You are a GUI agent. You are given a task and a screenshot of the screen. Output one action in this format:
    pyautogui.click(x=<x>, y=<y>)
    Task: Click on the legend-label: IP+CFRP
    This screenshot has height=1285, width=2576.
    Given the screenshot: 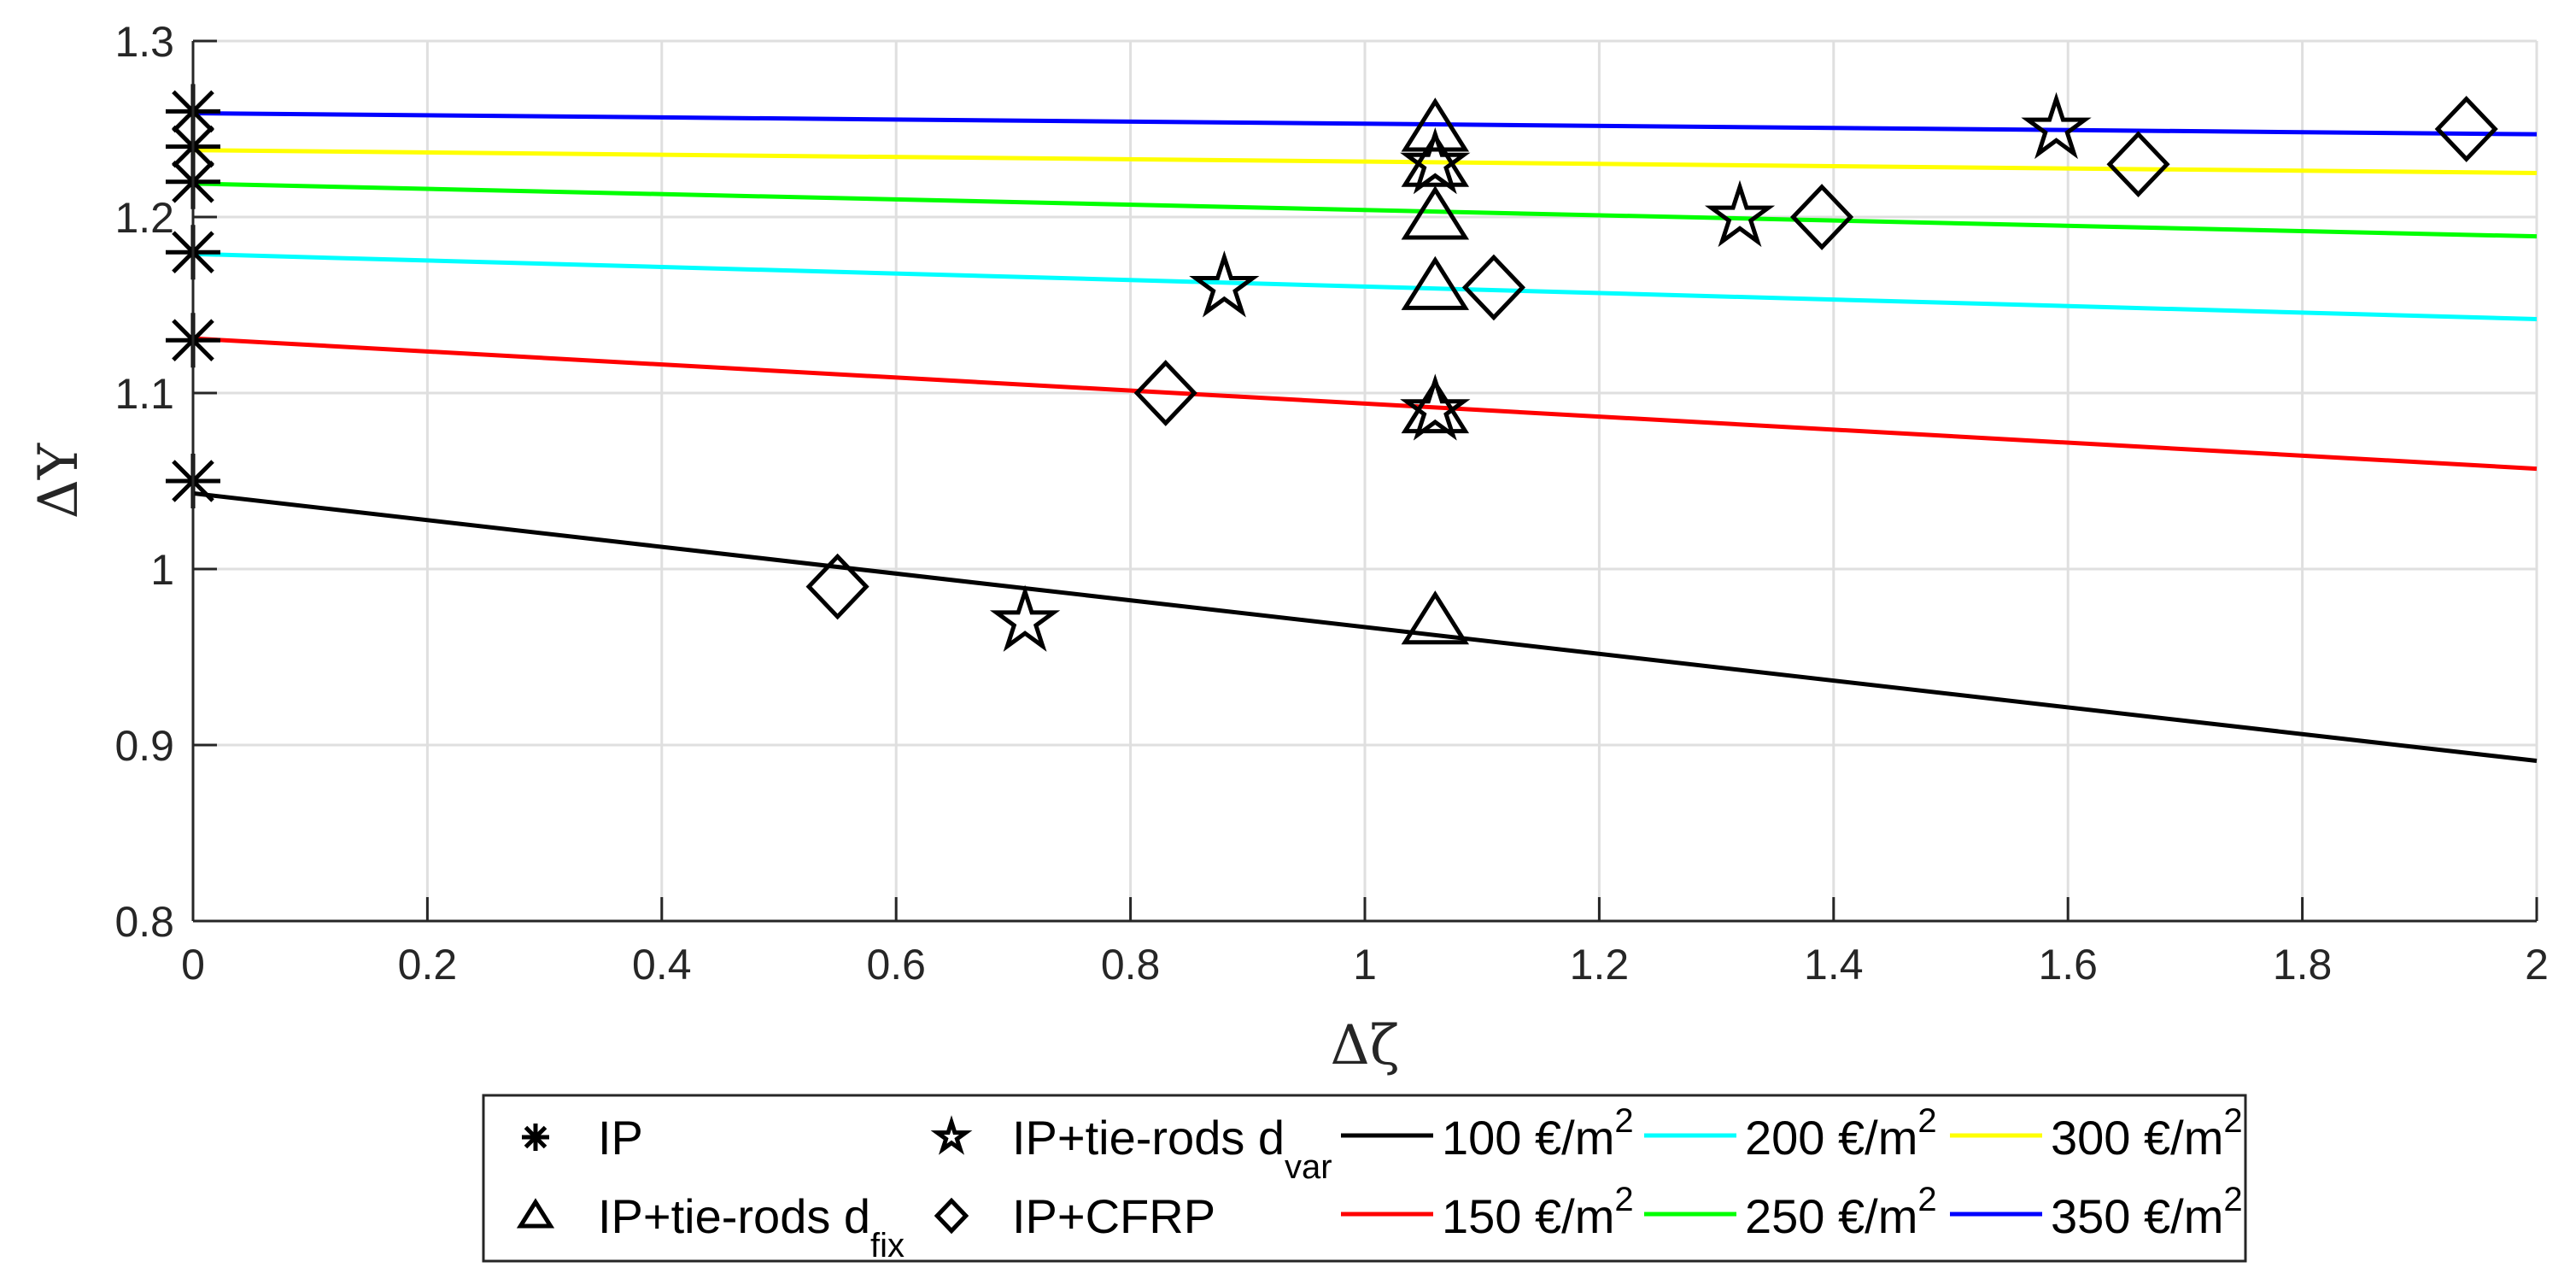 What is the action you would take?
    pyautogui.click(x=1113, y=1216)
    